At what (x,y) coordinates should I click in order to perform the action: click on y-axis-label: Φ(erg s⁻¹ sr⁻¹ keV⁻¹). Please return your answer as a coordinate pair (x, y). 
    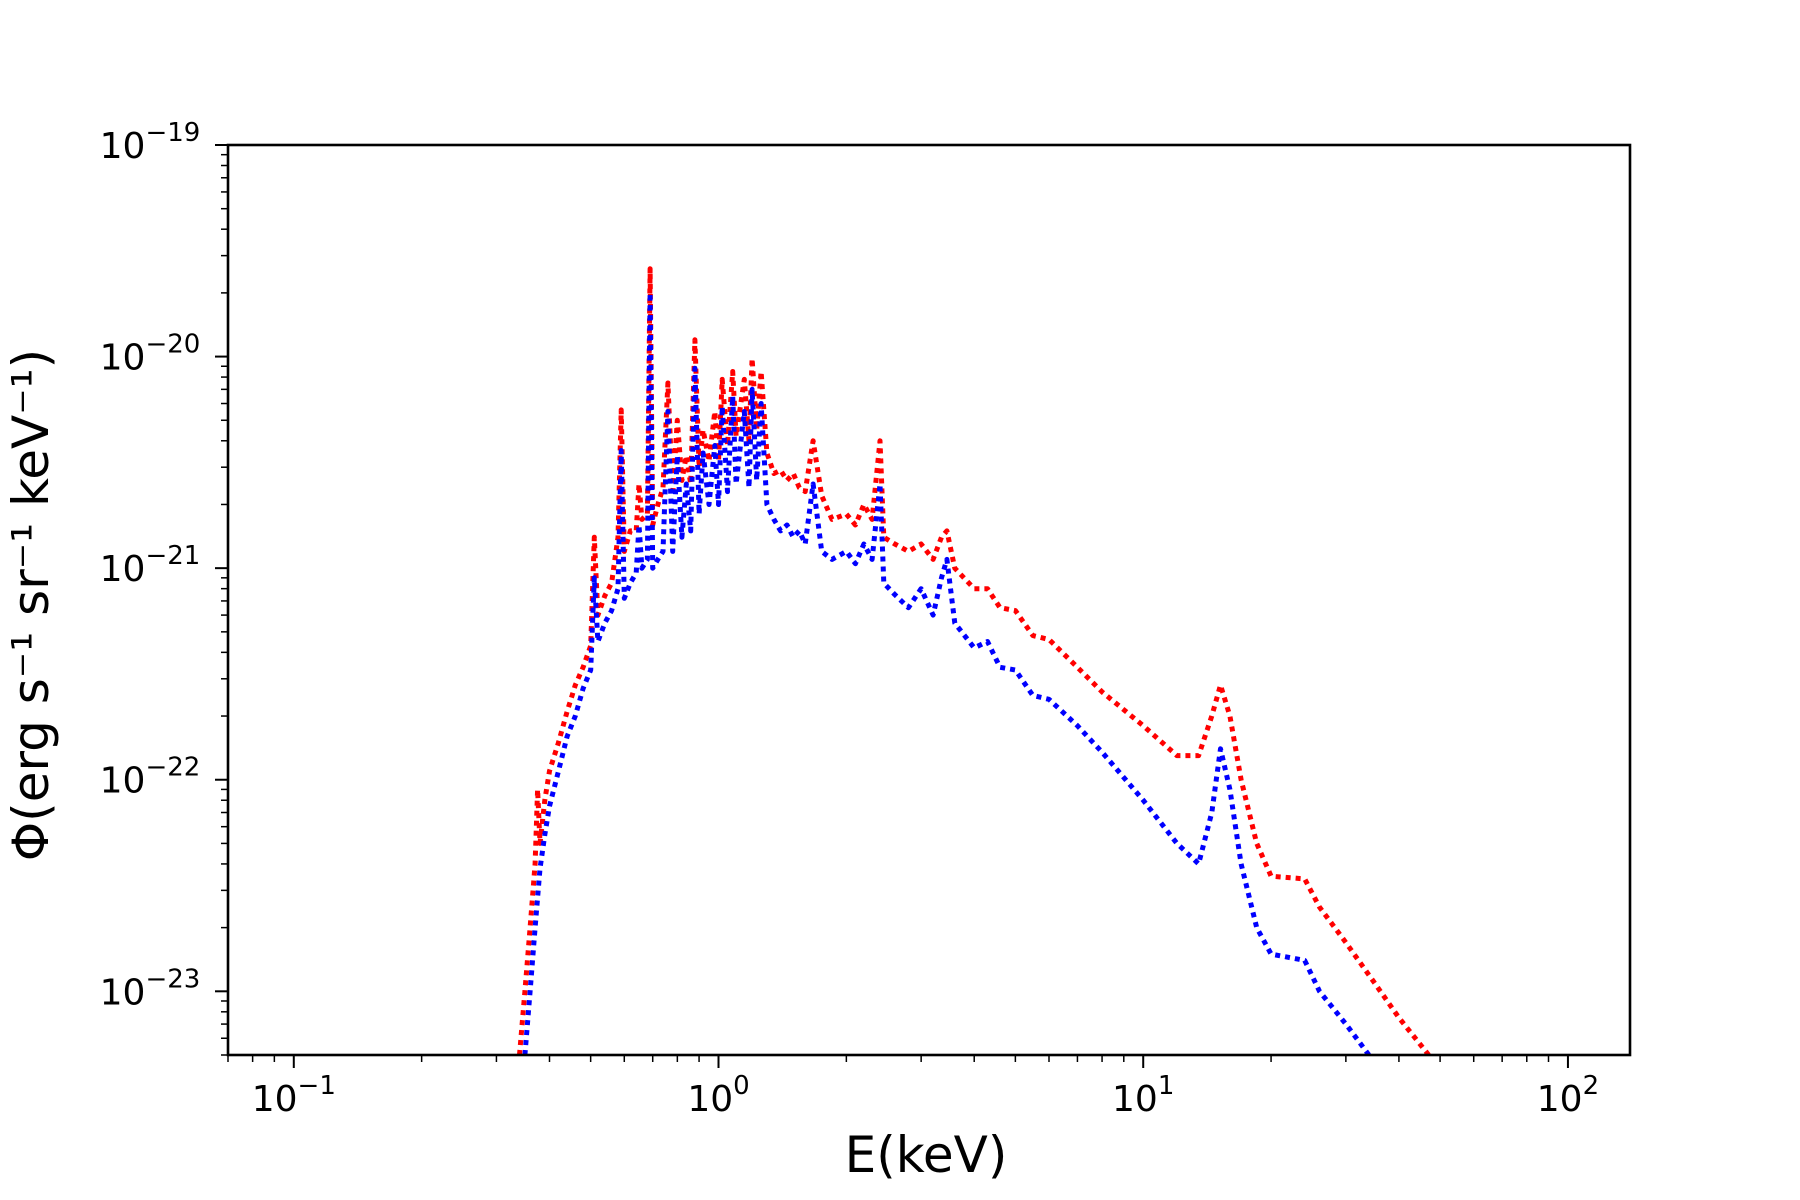
    Looking at the image, I should click on (31, 605).